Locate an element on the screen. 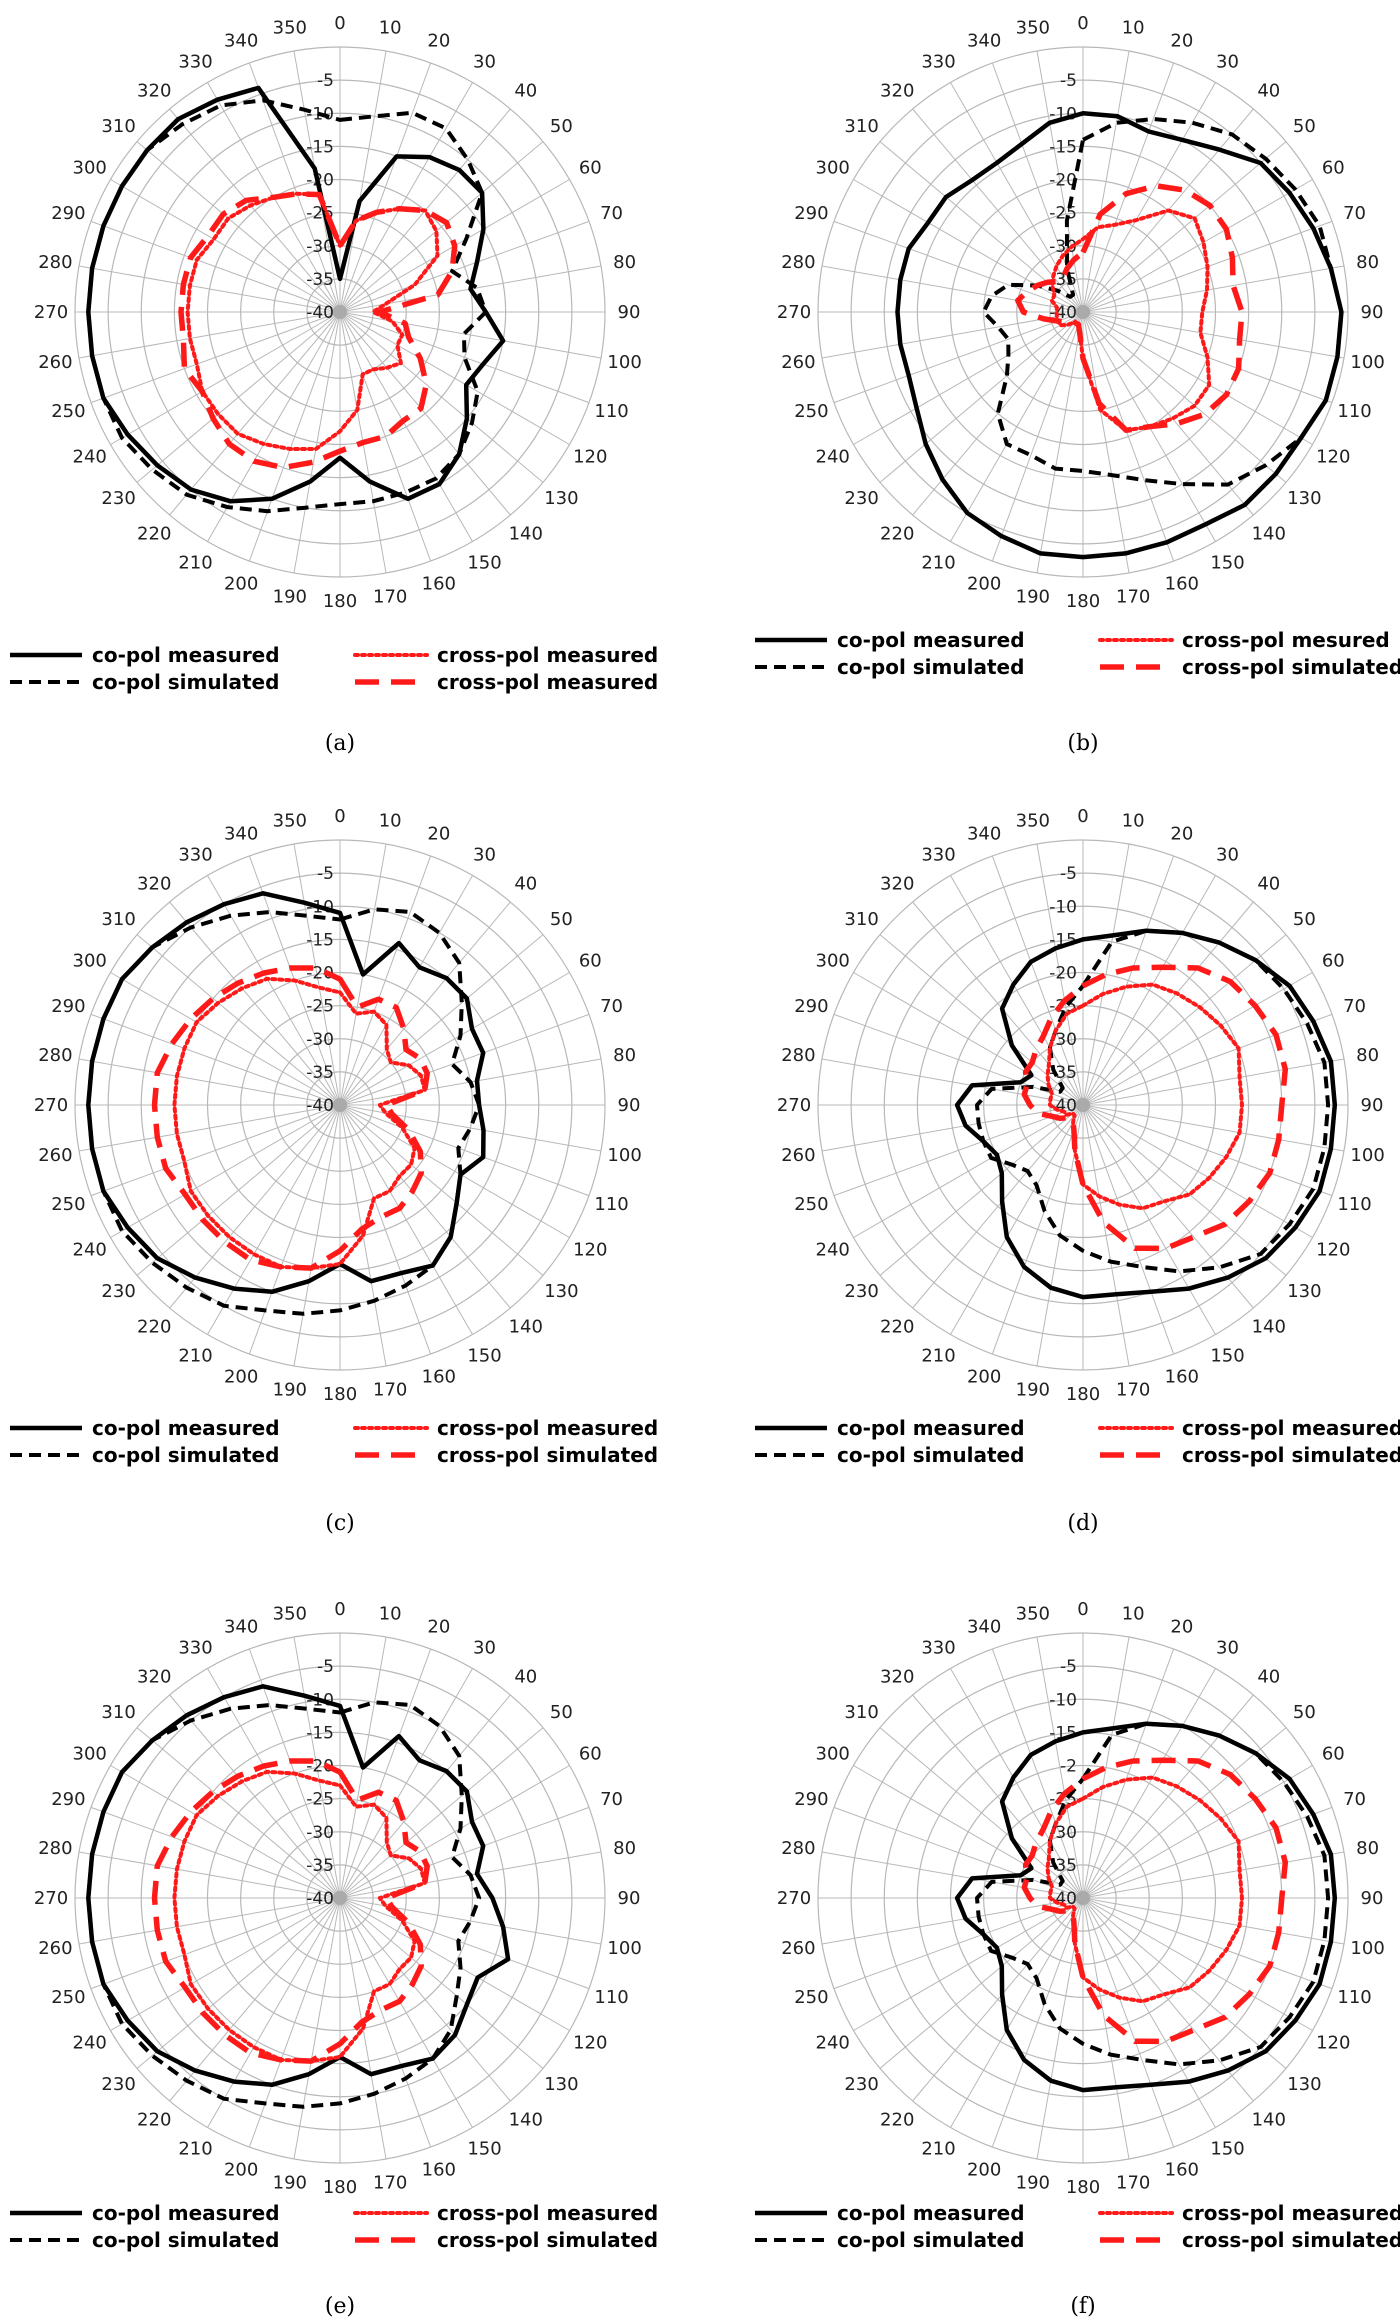  radial-tick-label: -15 is located at coordinates (1063, 147).